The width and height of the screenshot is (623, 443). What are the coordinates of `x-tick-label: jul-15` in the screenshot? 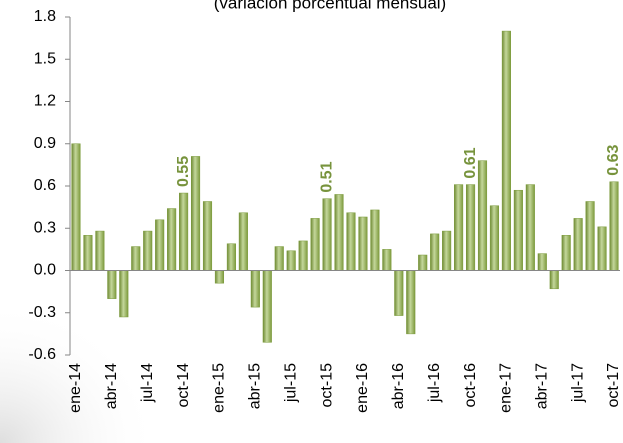 It's located at (290, 383).